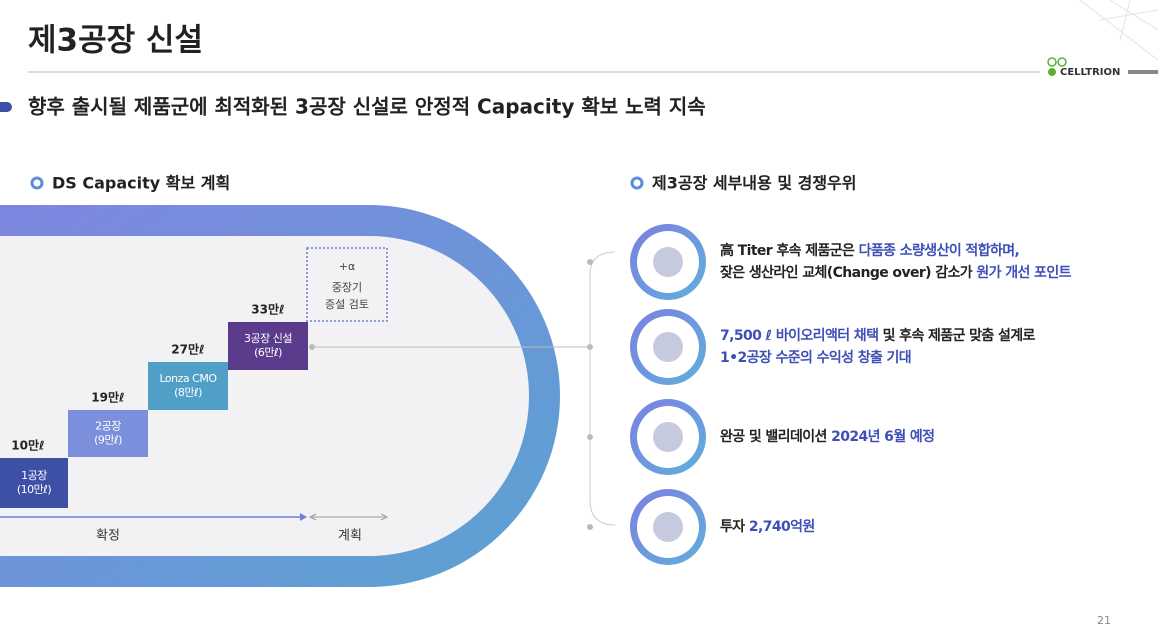 The image size is (1158, 640). Describe the element at coordinates (1104, 620) in the screenshot. I see `page-number: 21` at that location.